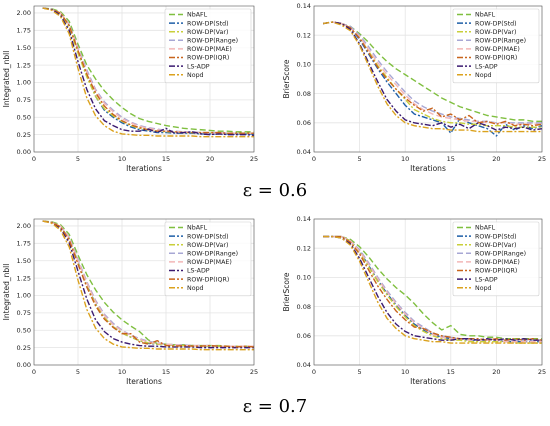 The width and height of the screenshot is (550, 426). I want to click on epsilon-caption: ε = 0.7, so click(275, 406).